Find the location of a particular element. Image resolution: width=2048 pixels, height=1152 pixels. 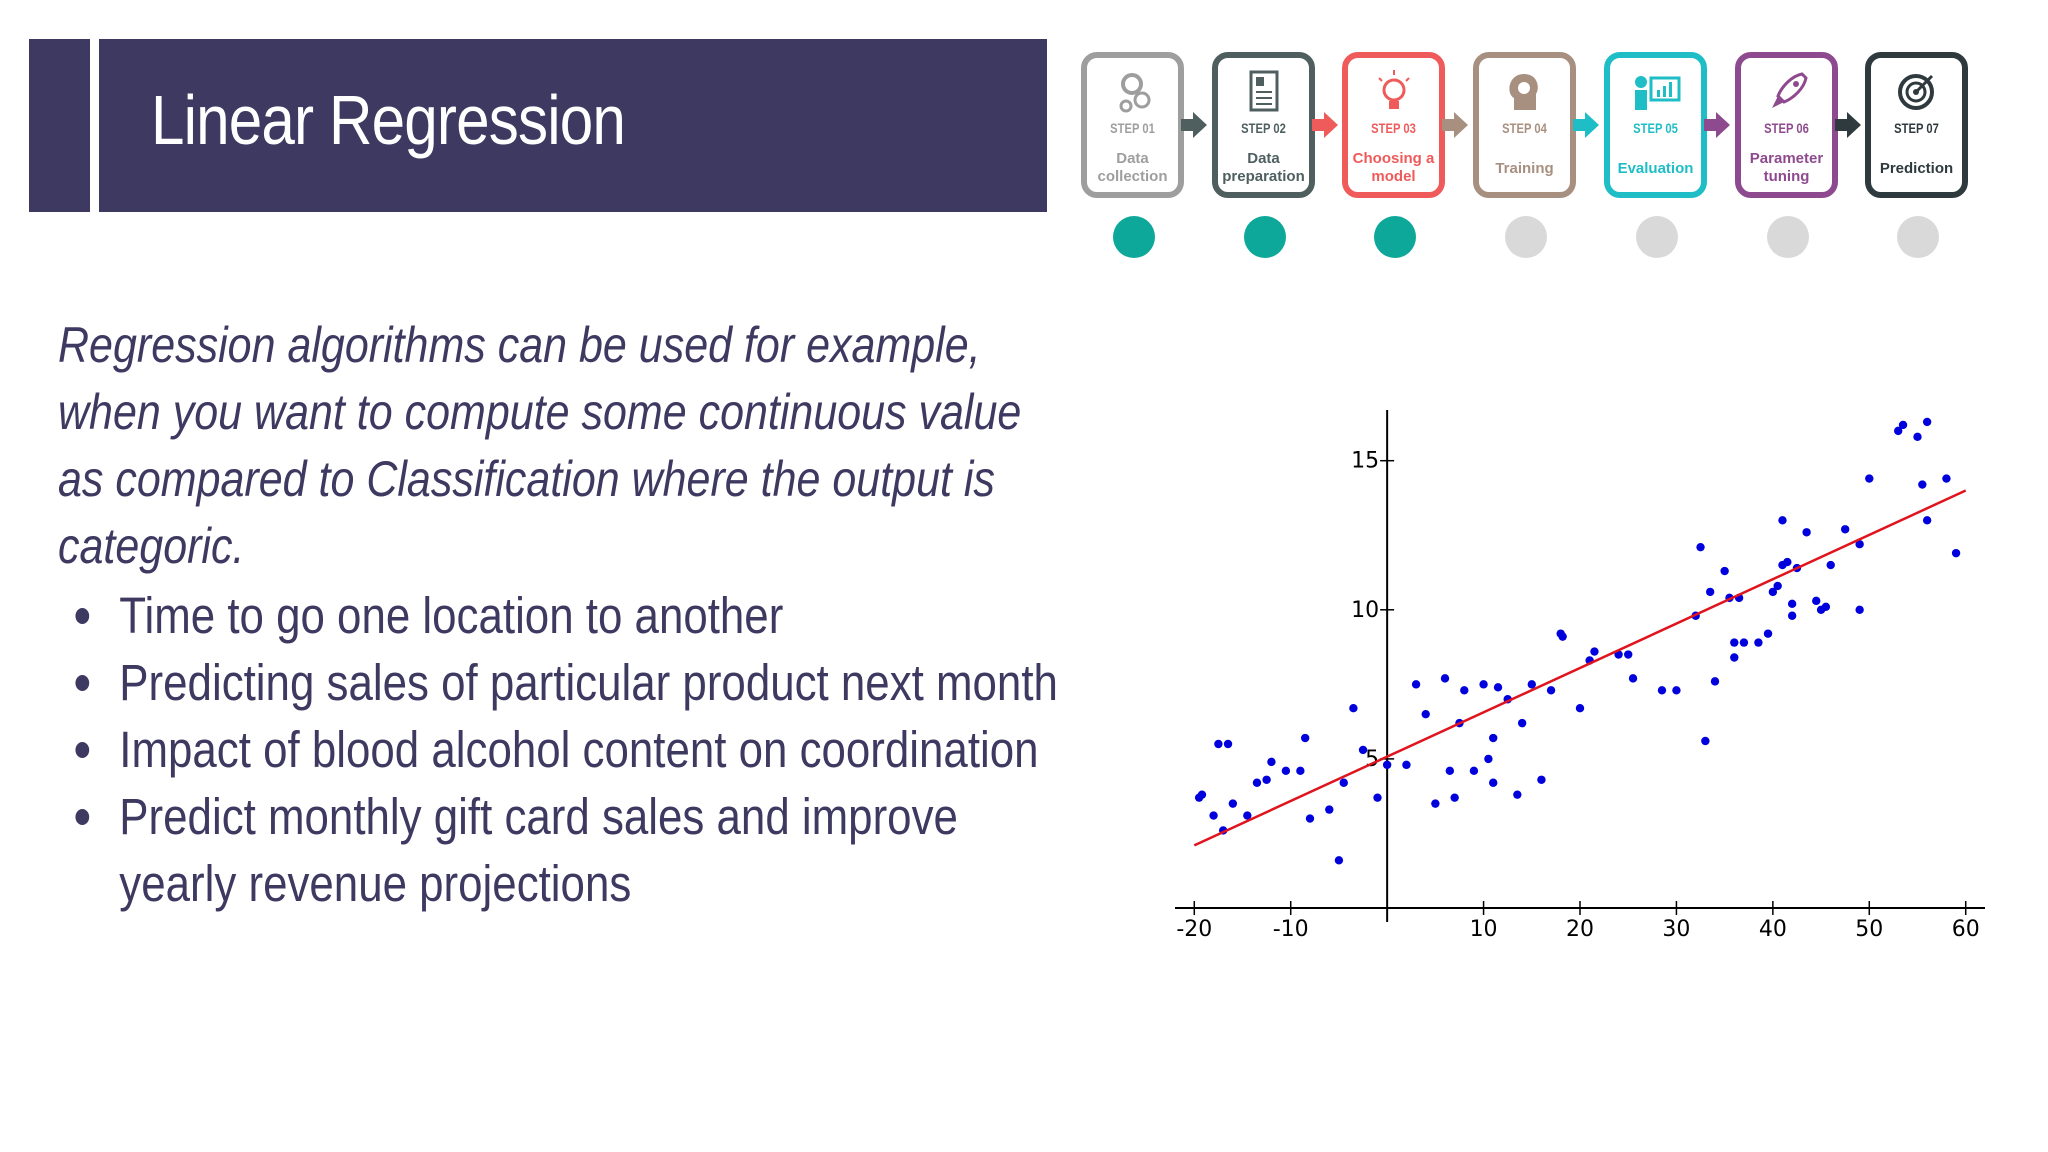

step-name-line: Prediction is located at coordinates (1916, 168).